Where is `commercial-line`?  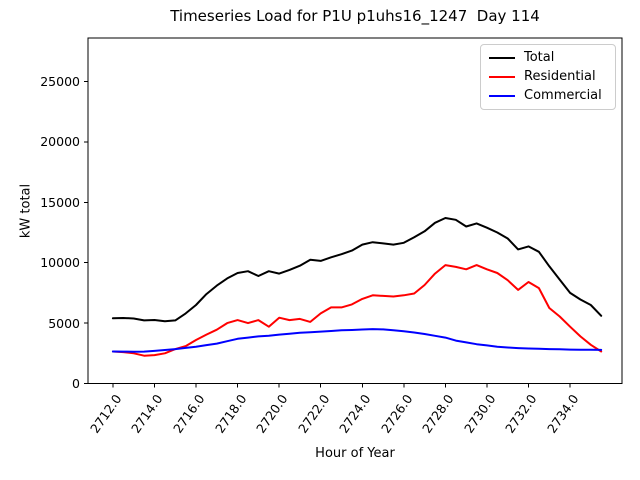
commercial-line is located at coordinates (357, 340).